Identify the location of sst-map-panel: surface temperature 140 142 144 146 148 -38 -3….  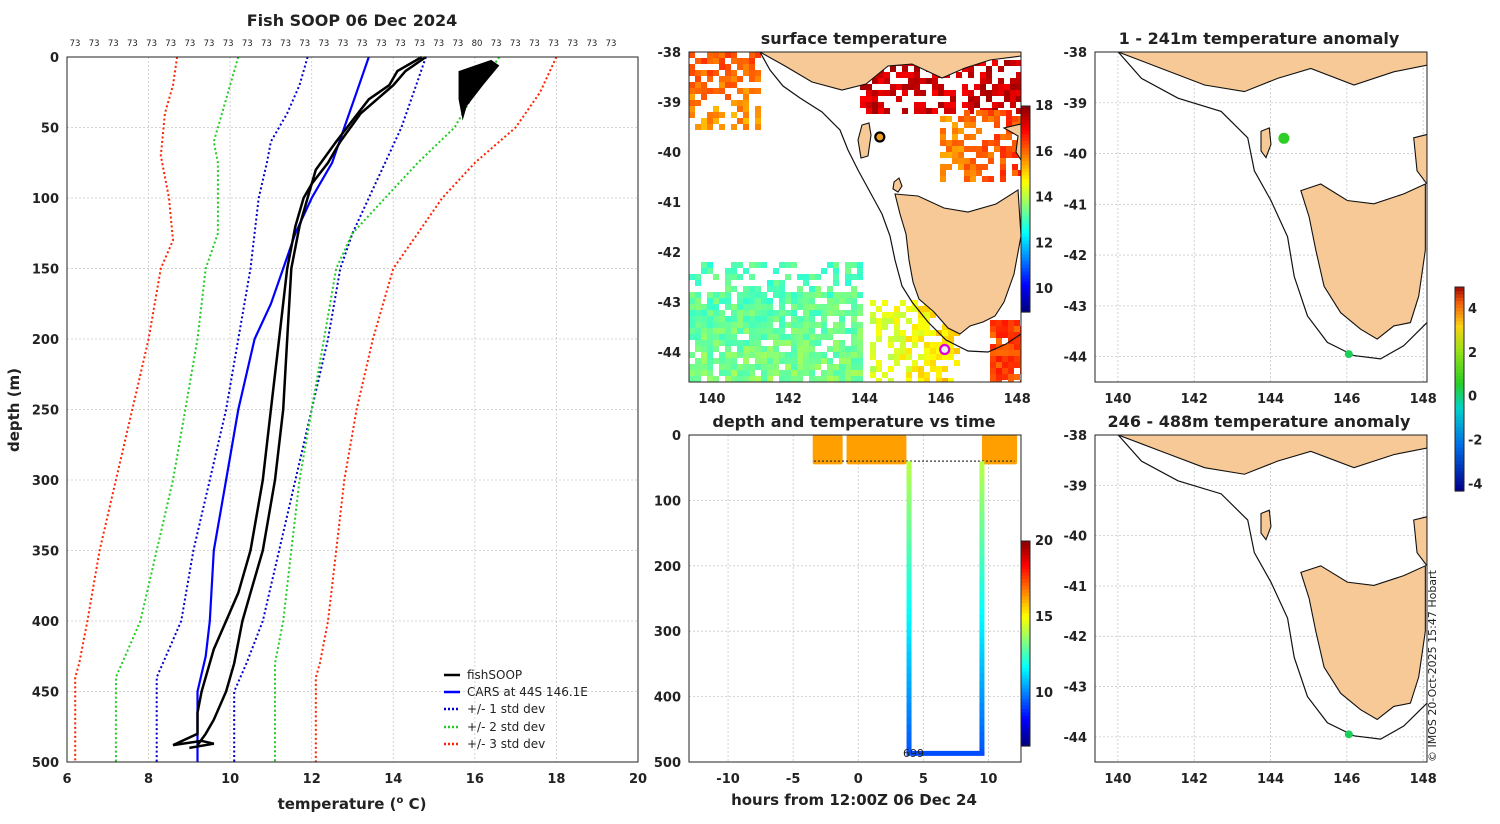
(856, 218).